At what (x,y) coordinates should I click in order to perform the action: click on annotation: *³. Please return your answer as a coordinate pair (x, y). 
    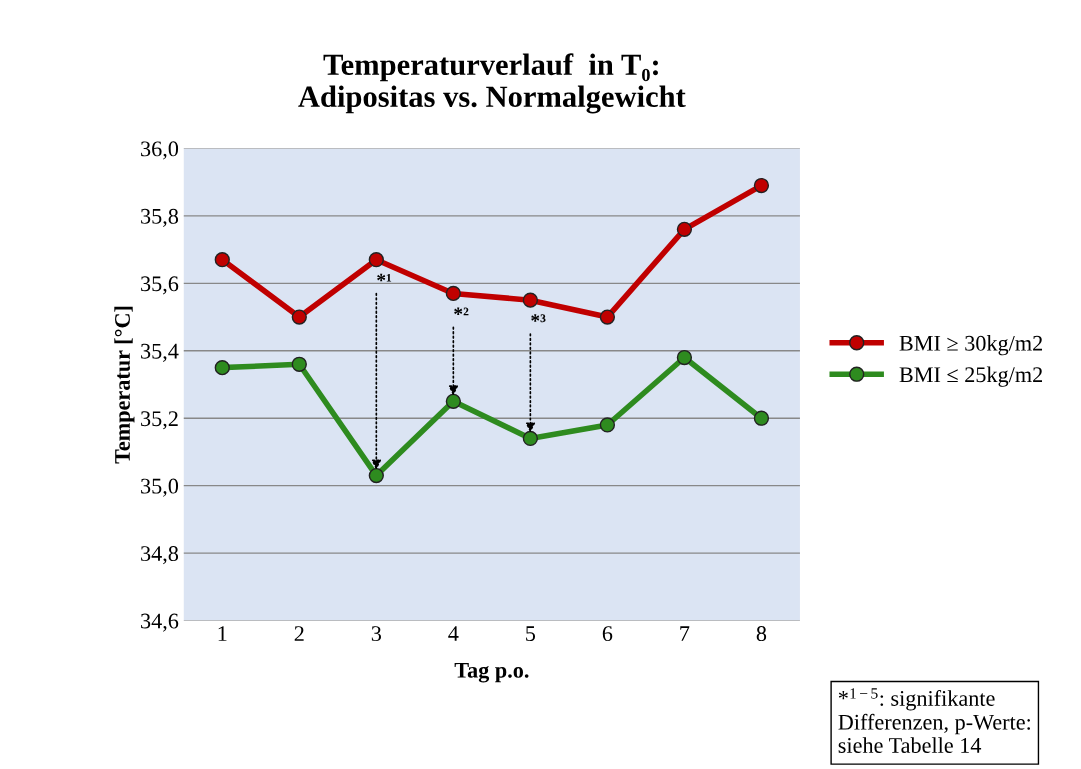
    Looking at the image, I should click on (538, 318).